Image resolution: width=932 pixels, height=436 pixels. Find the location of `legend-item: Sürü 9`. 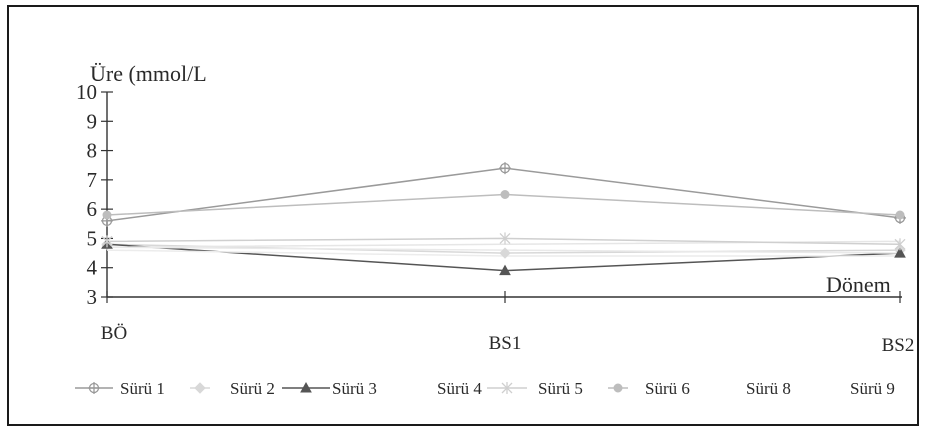

legend-item: Sürü 9 is located at coordinates (872, 388).